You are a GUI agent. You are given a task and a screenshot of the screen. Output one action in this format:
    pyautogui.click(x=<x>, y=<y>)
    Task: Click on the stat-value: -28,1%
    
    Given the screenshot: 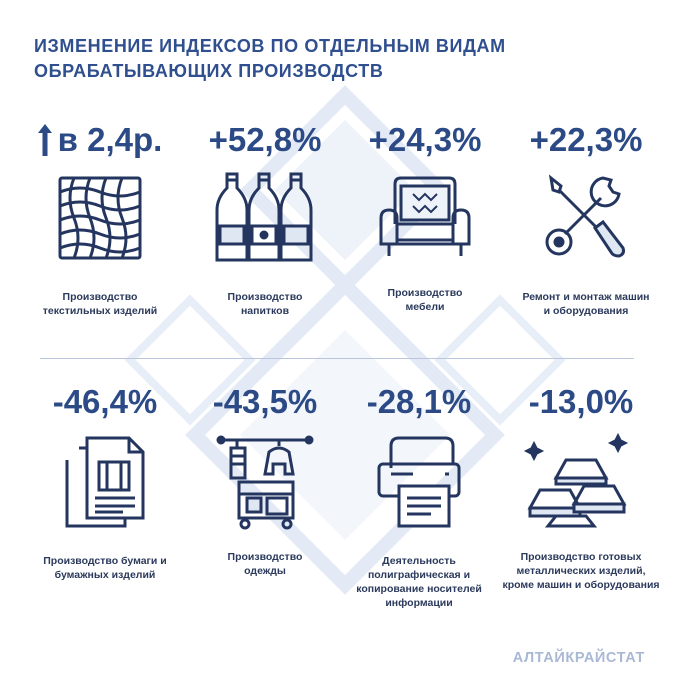 What is the action you would take?
    pyautogui.click(x=419, y=401)
    